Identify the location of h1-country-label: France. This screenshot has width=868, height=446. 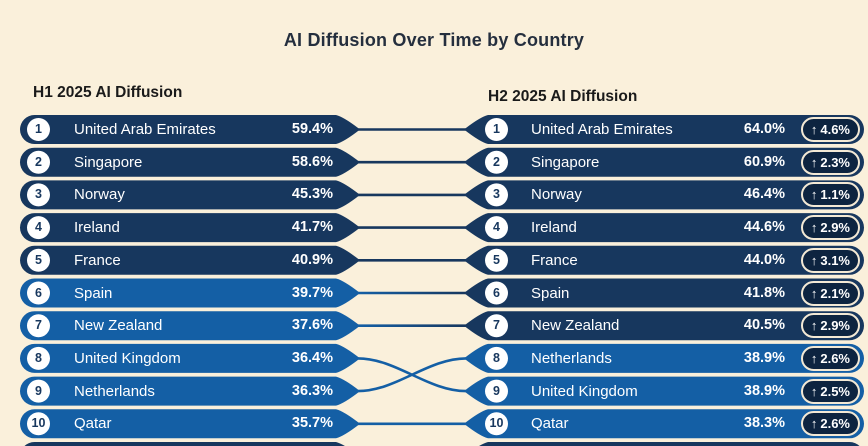
(97, 260).